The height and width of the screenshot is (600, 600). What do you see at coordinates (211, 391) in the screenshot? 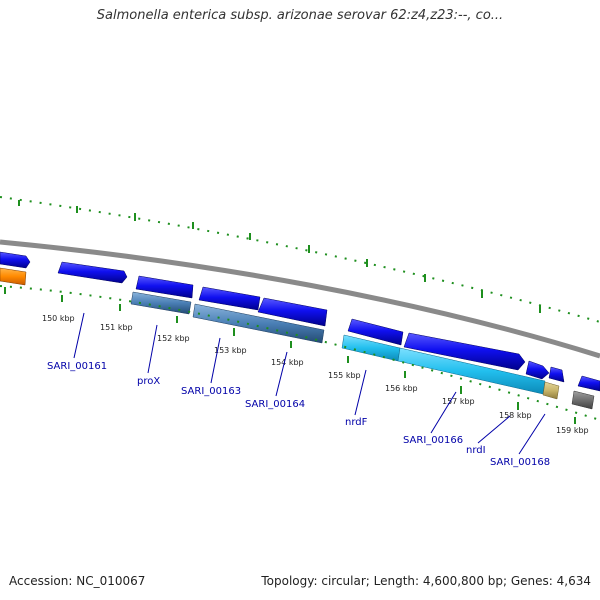
I see `gene-label: SARI_00163` at bounding box center [211, 391].